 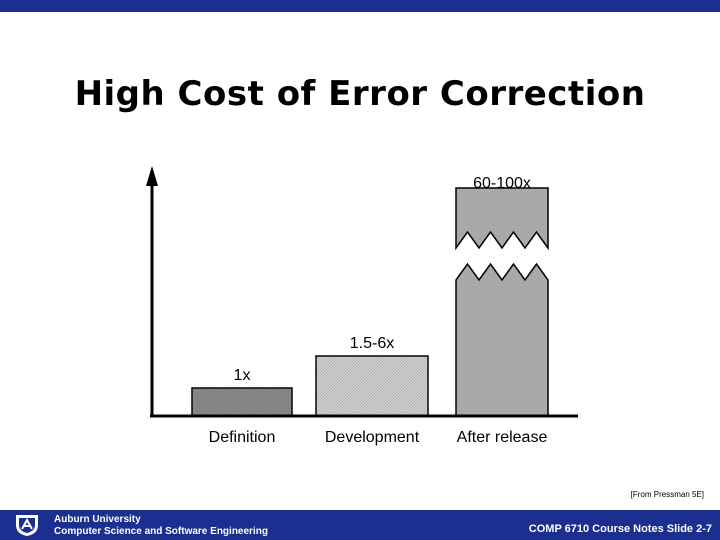 I want to click on top-rule, so click(x=360, y=6).